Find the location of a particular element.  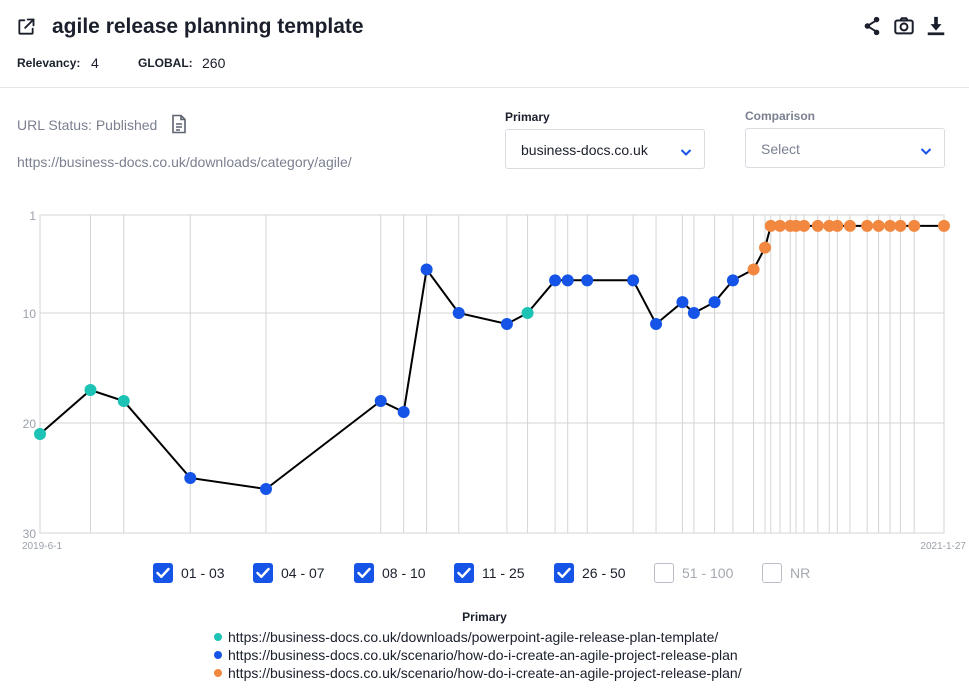

filter-checkbox: 51 - 100 is located at coordinates (693, 573).